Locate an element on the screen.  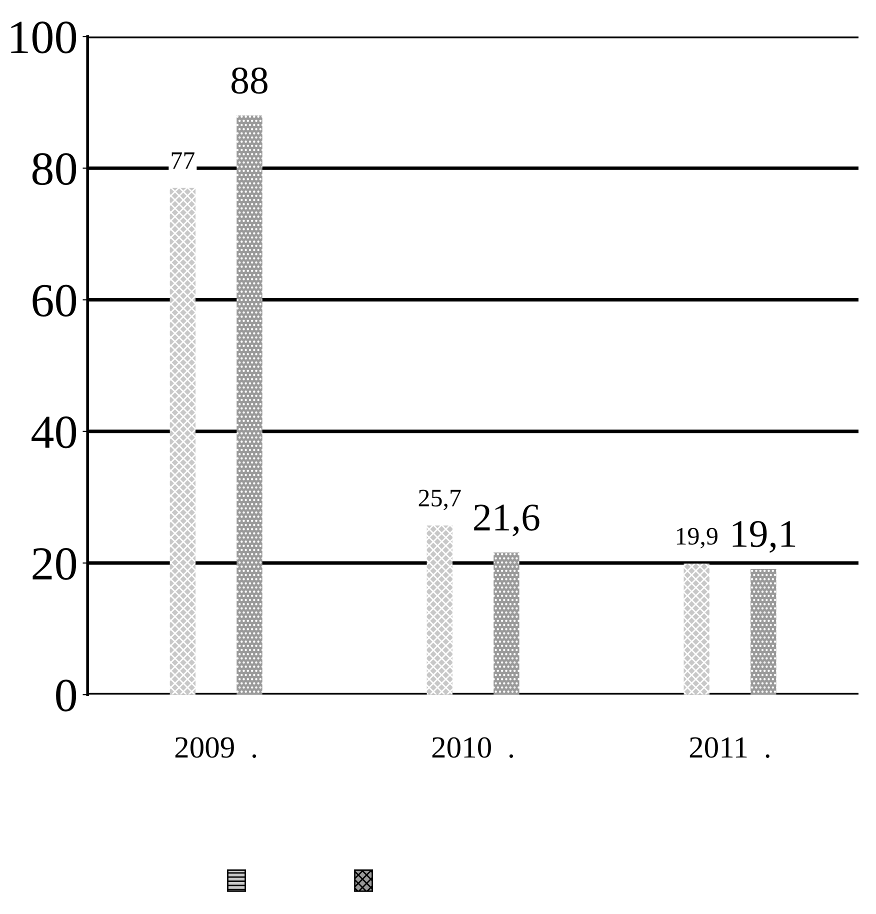
y-tick-label: 80 is located at coordinates (54, 169).